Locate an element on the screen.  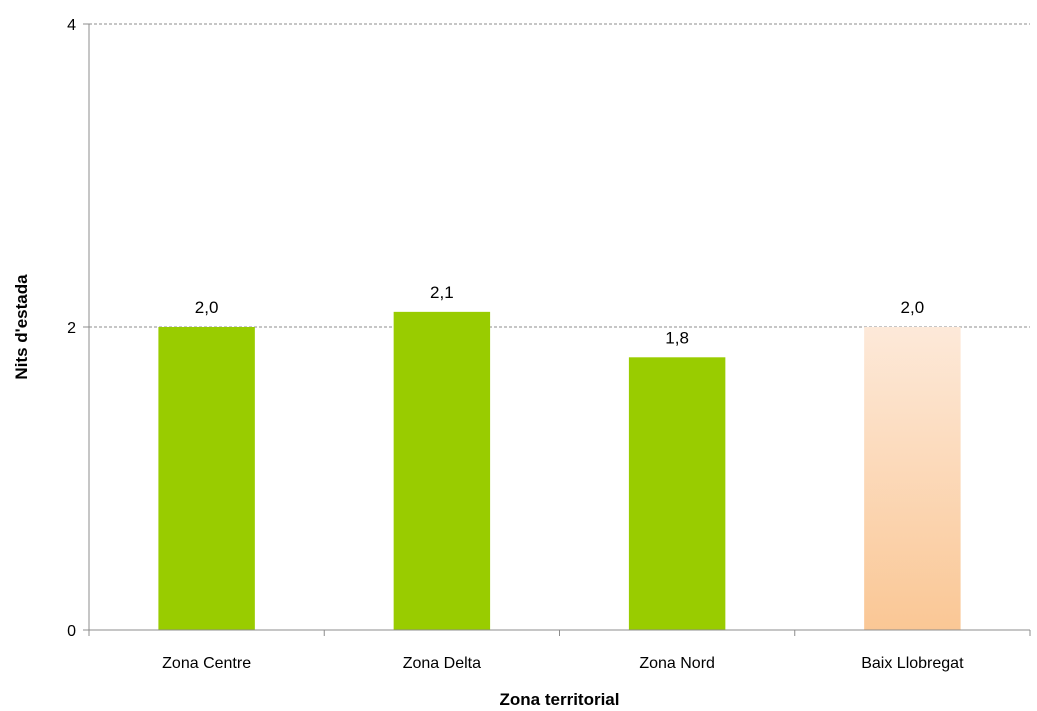
x-tick-label: Baix Llobregat is located at coordinates (912, 663).